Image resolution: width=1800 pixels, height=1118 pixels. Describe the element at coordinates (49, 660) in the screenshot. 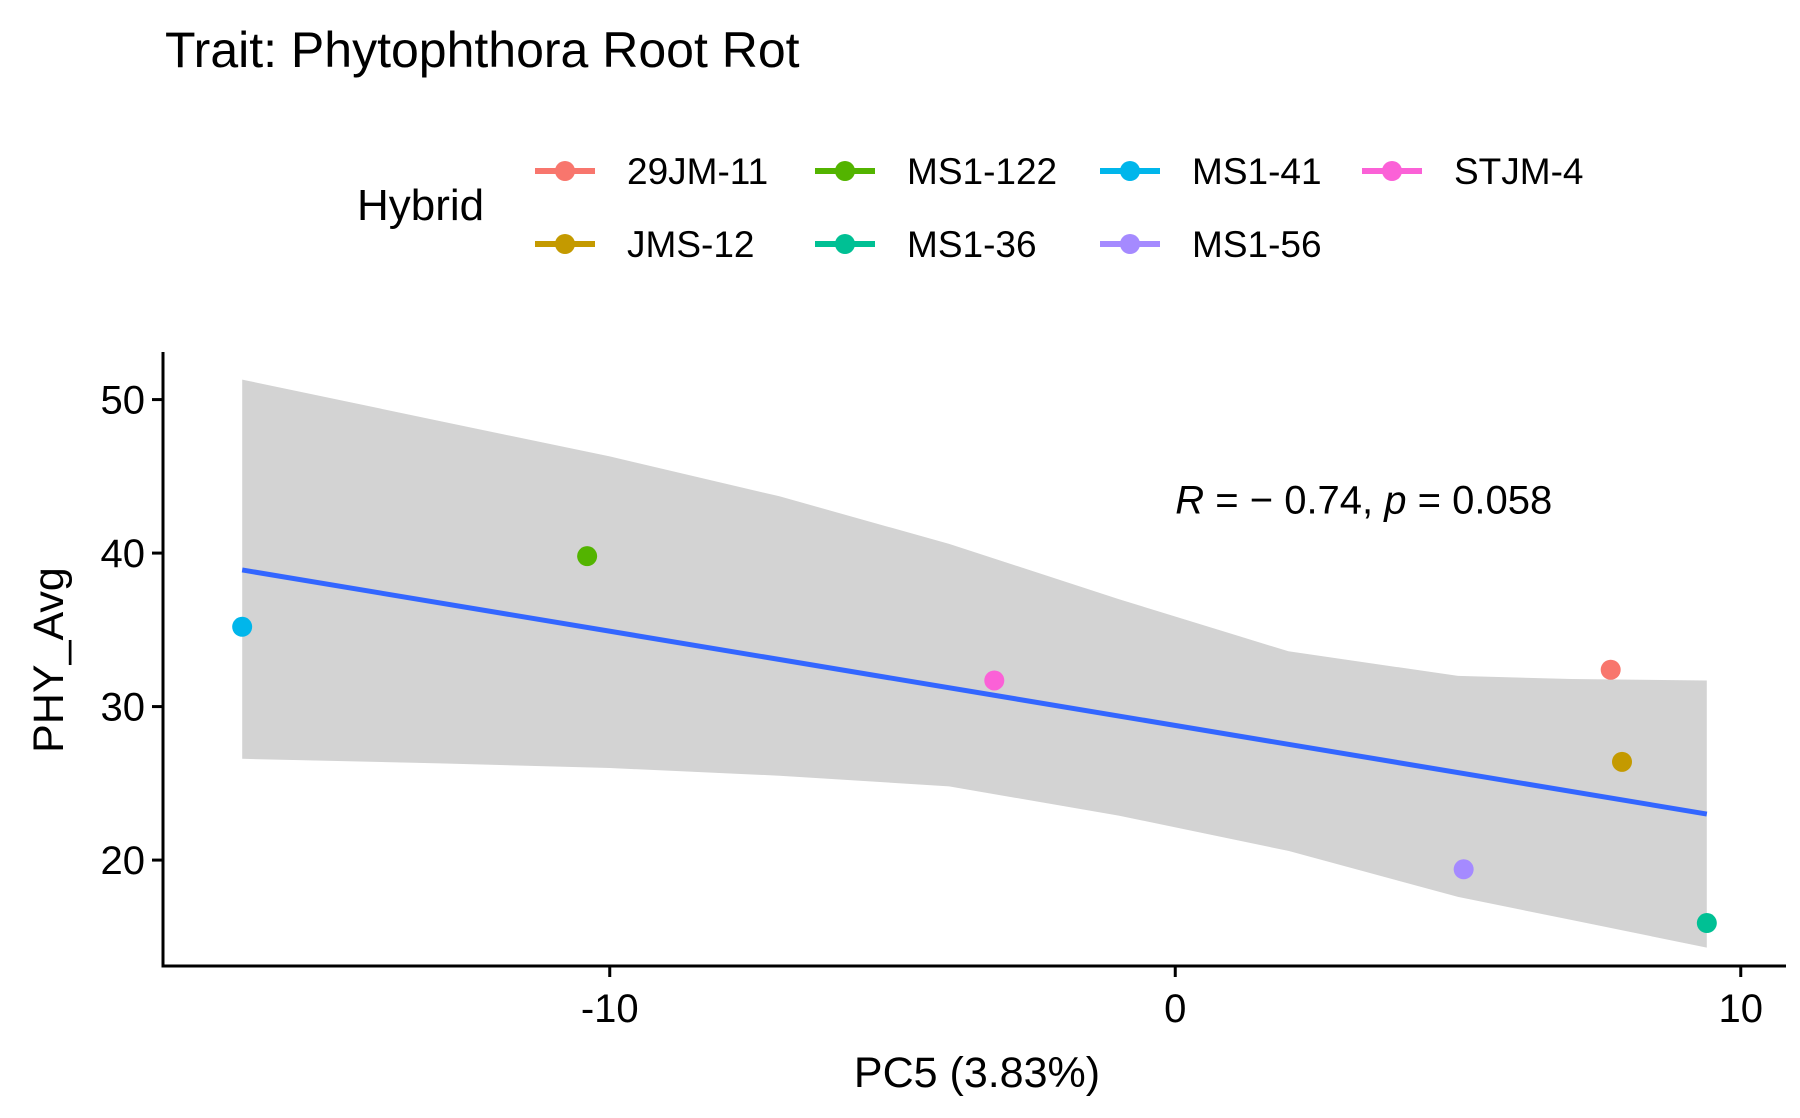

I see `y-axis-label: PHY_Avg` at that location.